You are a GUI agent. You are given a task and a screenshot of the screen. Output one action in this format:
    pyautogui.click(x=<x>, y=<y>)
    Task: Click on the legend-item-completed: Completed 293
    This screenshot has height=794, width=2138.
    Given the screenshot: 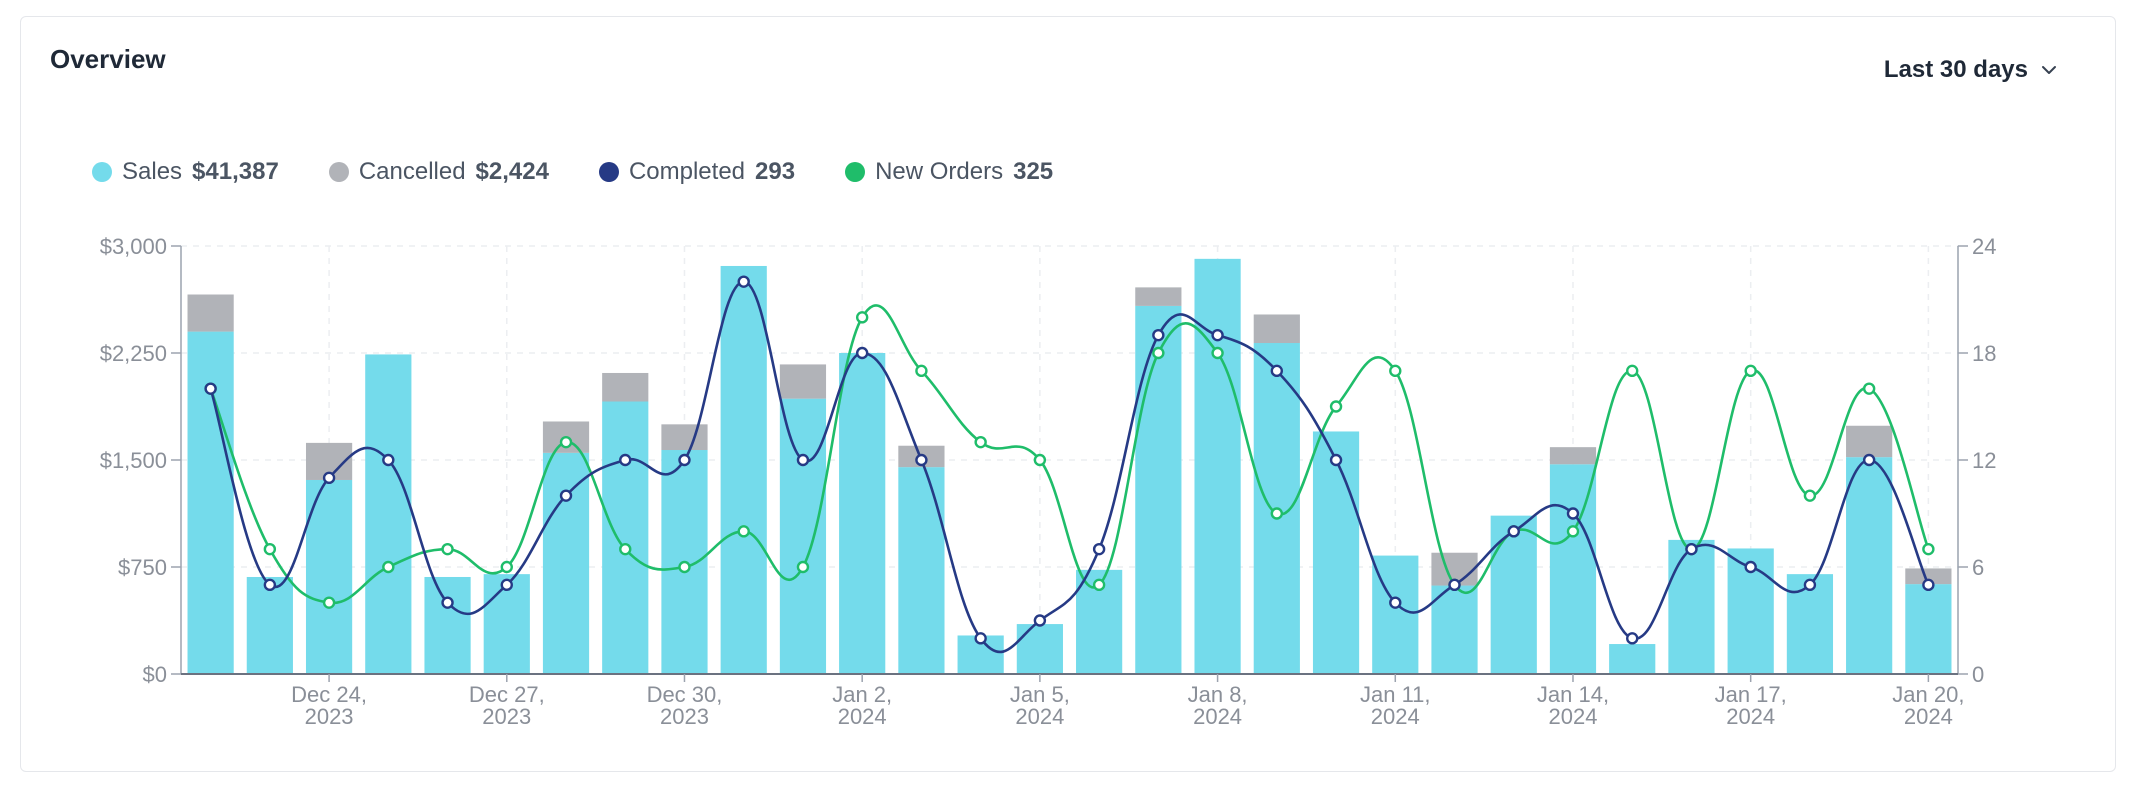 What is the action you would take?
    pyautogui.click(x=697, y=172)
    